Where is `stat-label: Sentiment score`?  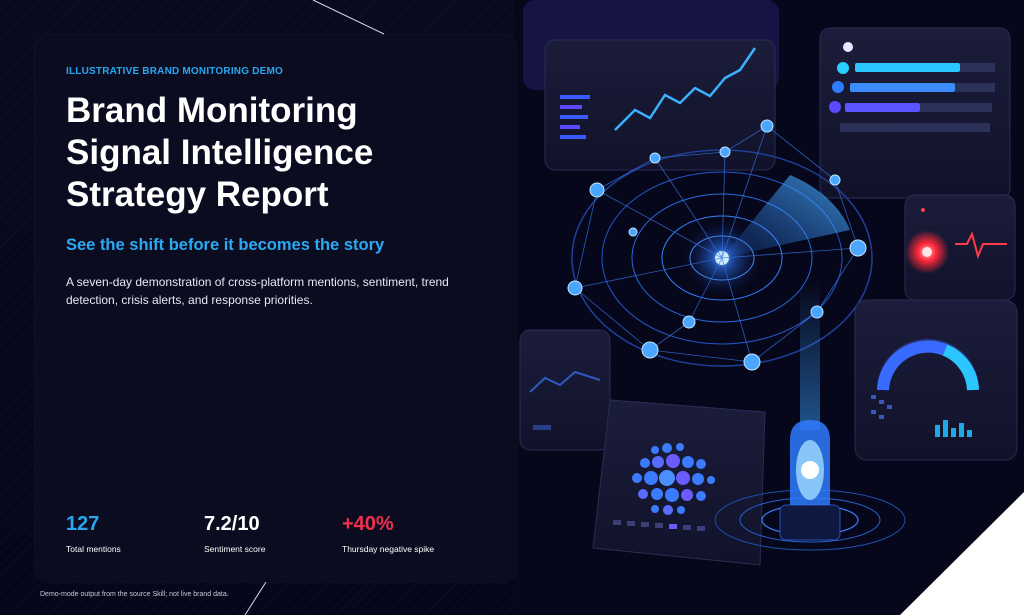
stat-label: Sentiment score is located at coordinates (235, 549).